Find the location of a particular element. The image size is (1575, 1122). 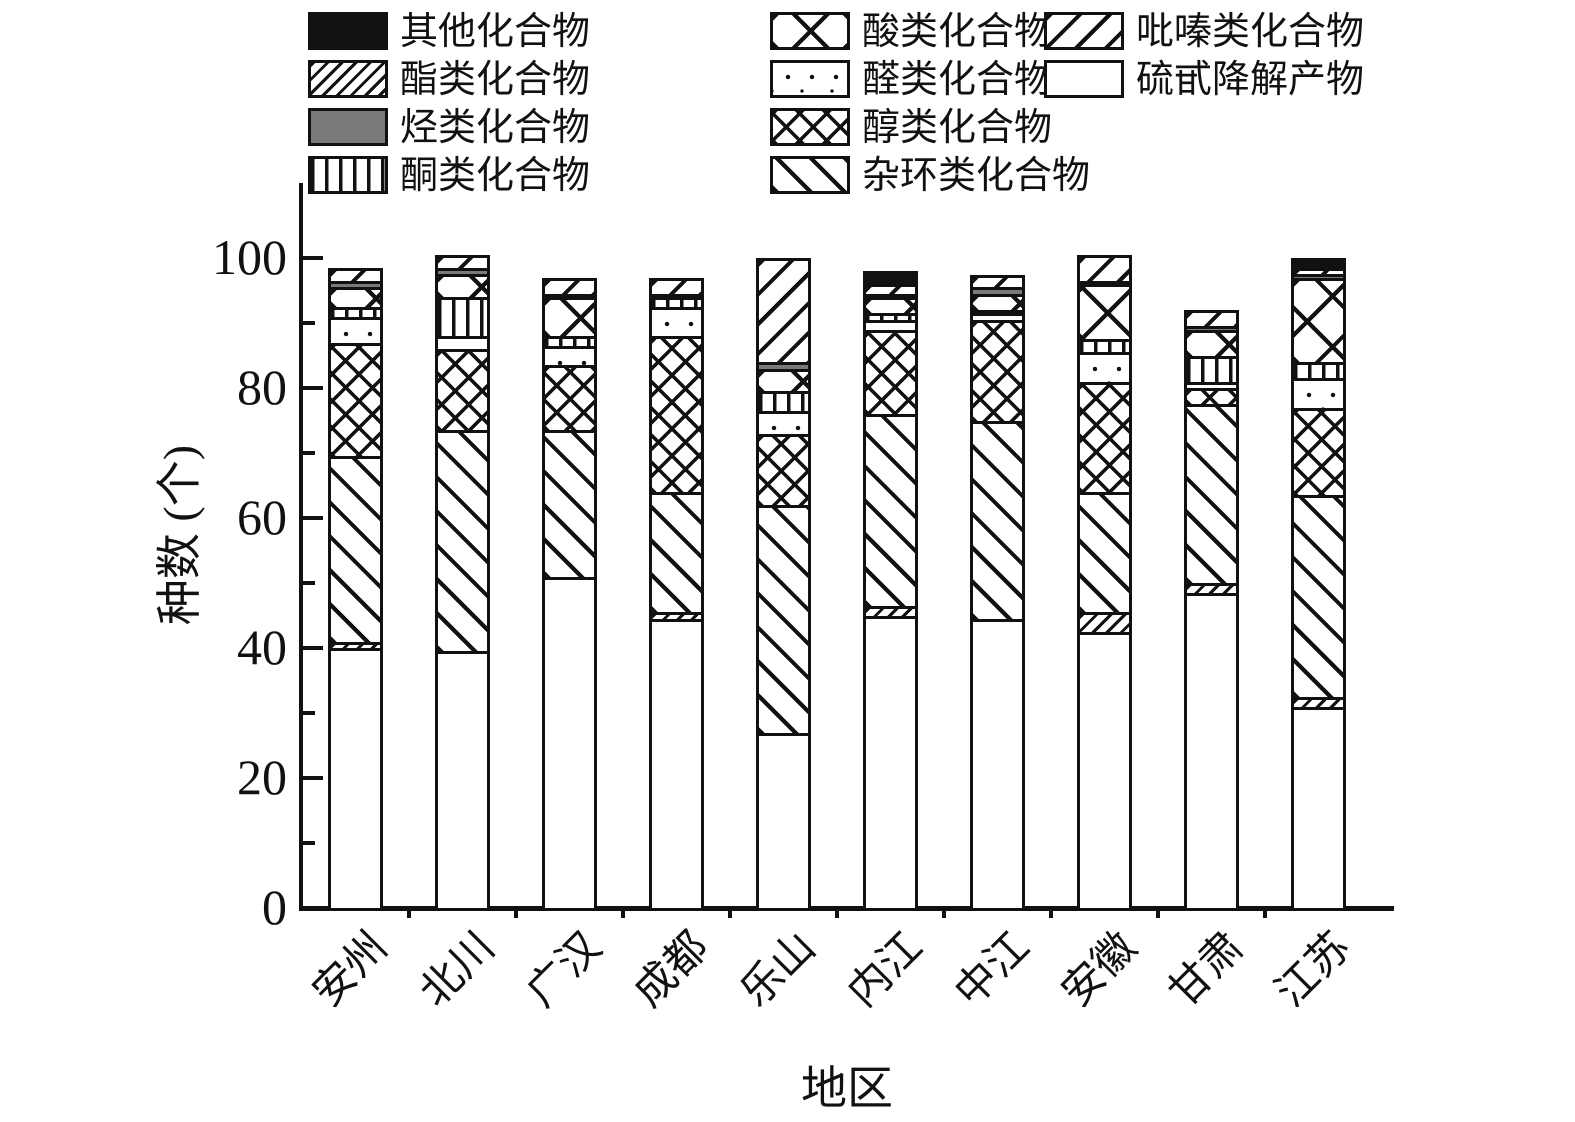

legend-label: 酮类化合物 is located at coordinates (495, 176).